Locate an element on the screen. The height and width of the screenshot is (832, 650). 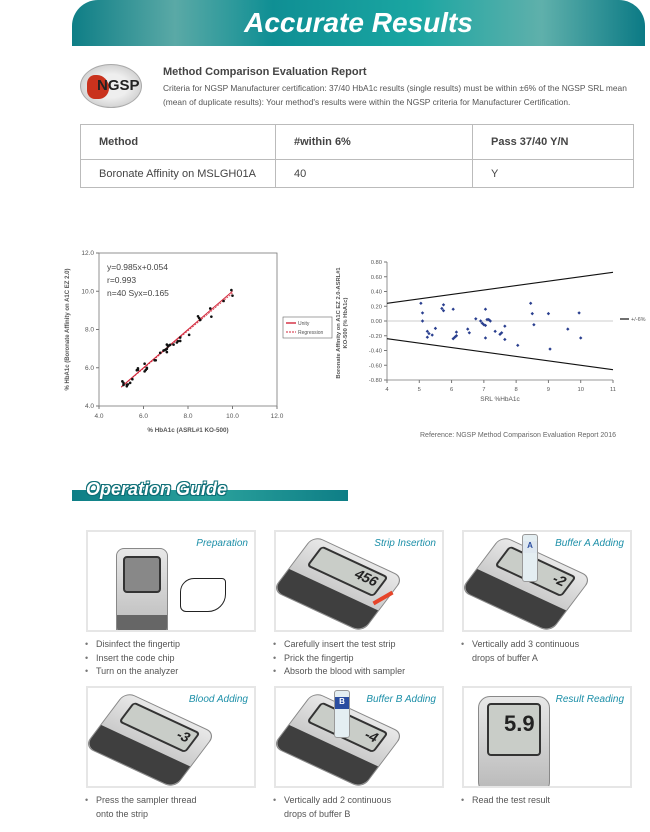
y-tick-label: 10.0 is located at coordinates (87, 291).